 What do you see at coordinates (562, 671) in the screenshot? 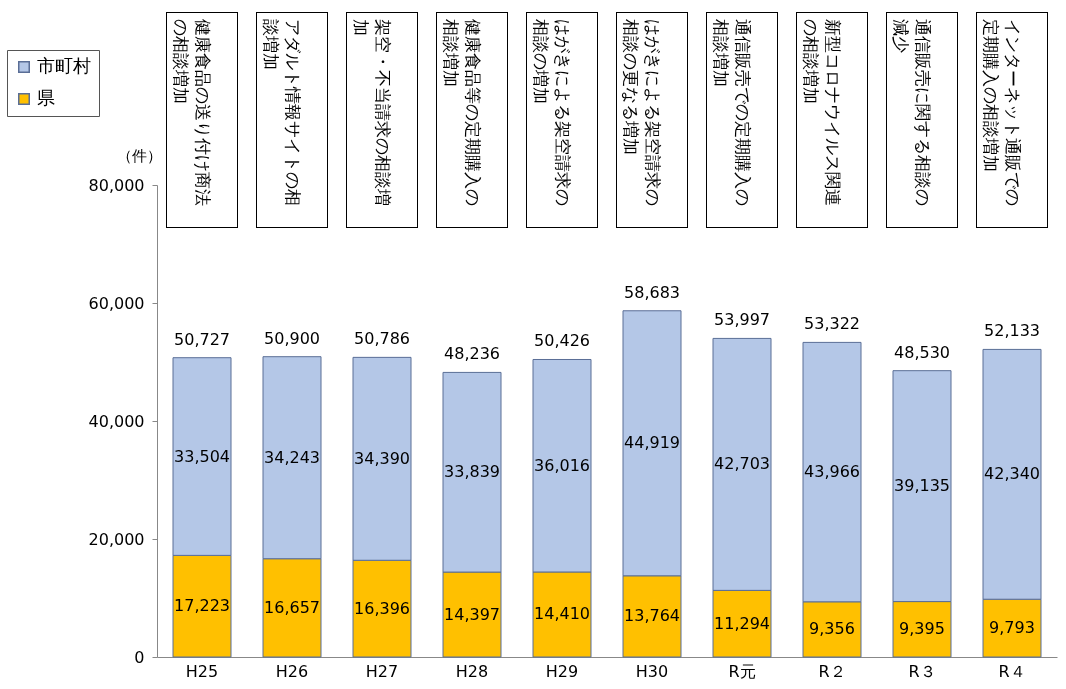
I see `x-tick-label: H29` at bounding box center [562, 671].